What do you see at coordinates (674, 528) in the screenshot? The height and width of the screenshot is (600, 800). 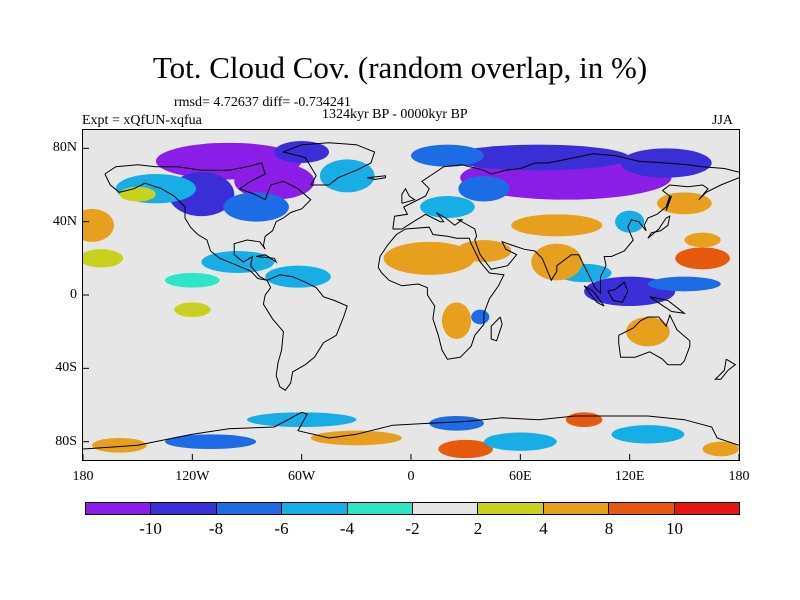 I see `colorbar-label: 10` at bounding box center [674, 528].